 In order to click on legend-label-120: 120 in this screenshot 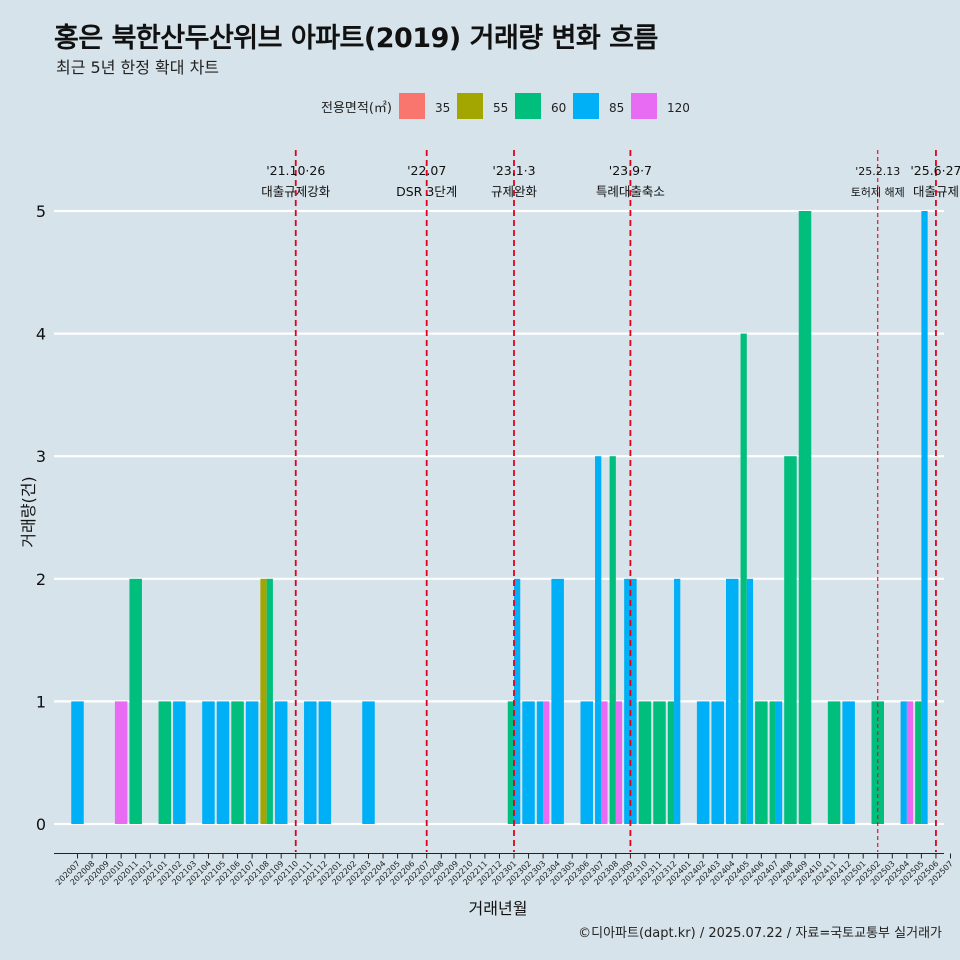, I will do `click(678, 108)`.